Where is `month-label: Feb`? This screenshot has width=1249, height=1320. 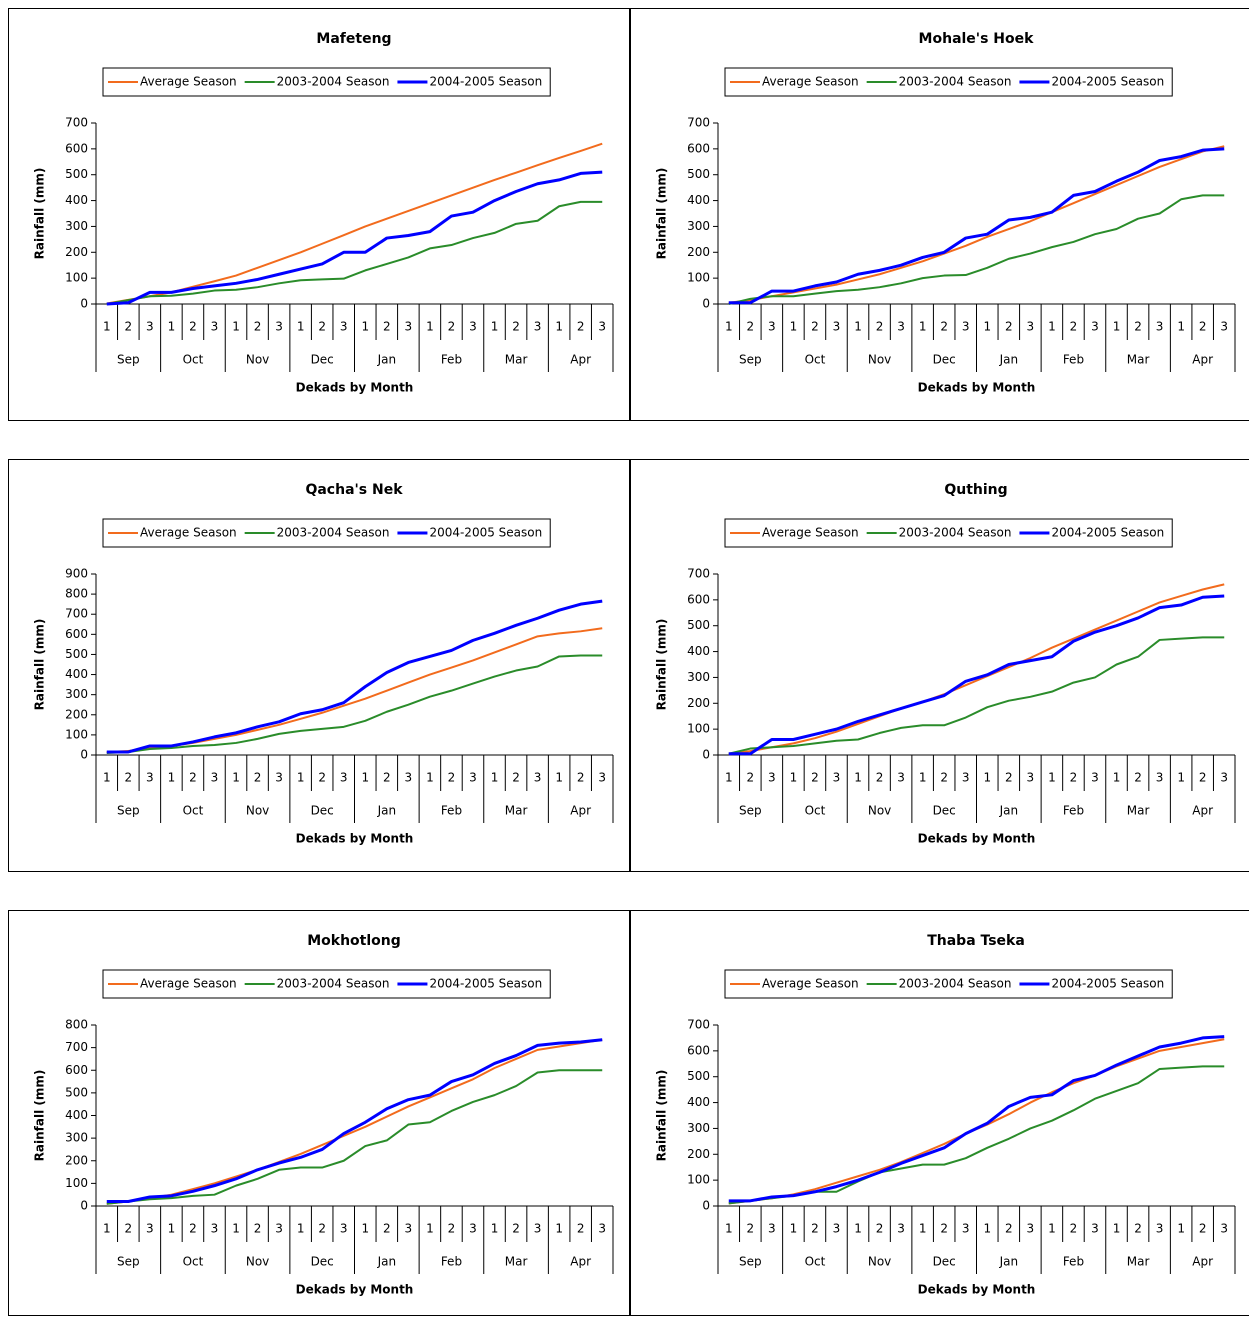 month-label: Feb is located at coordinates (1073, 360).